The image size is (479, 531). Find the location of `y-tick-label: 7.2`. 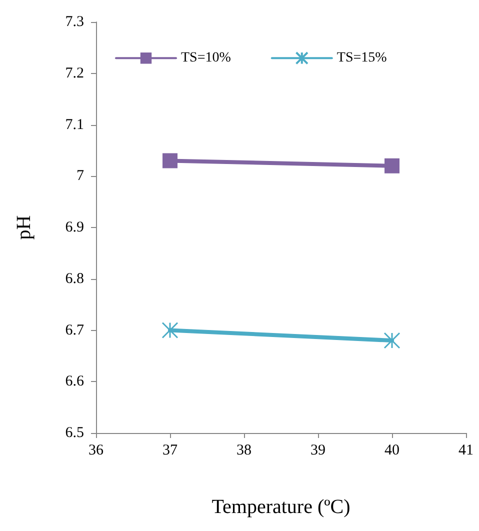

y-tick-label: 7.2 is located at coordinates (74, 73).